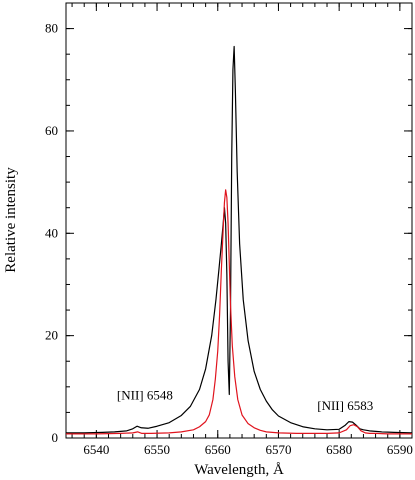 Image resolution: width=415 pixels, height=480 pixels. I want to click on annotation-label: [NII] 6583, so click(345, 405).